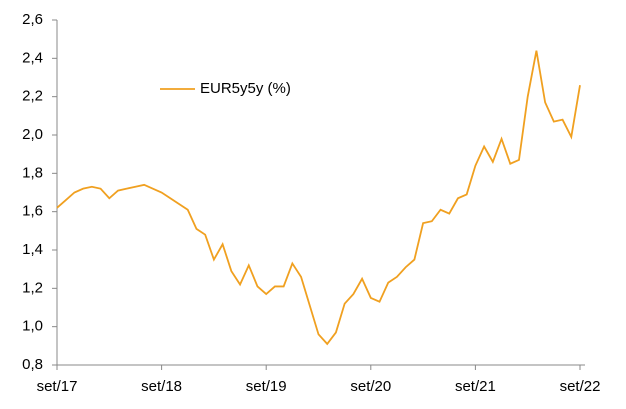 This screenshot has width=626, height=409. Describe the element at coordinates (32, 134) in the screenshot. I see `y-tick-label: 2,0` at that location.